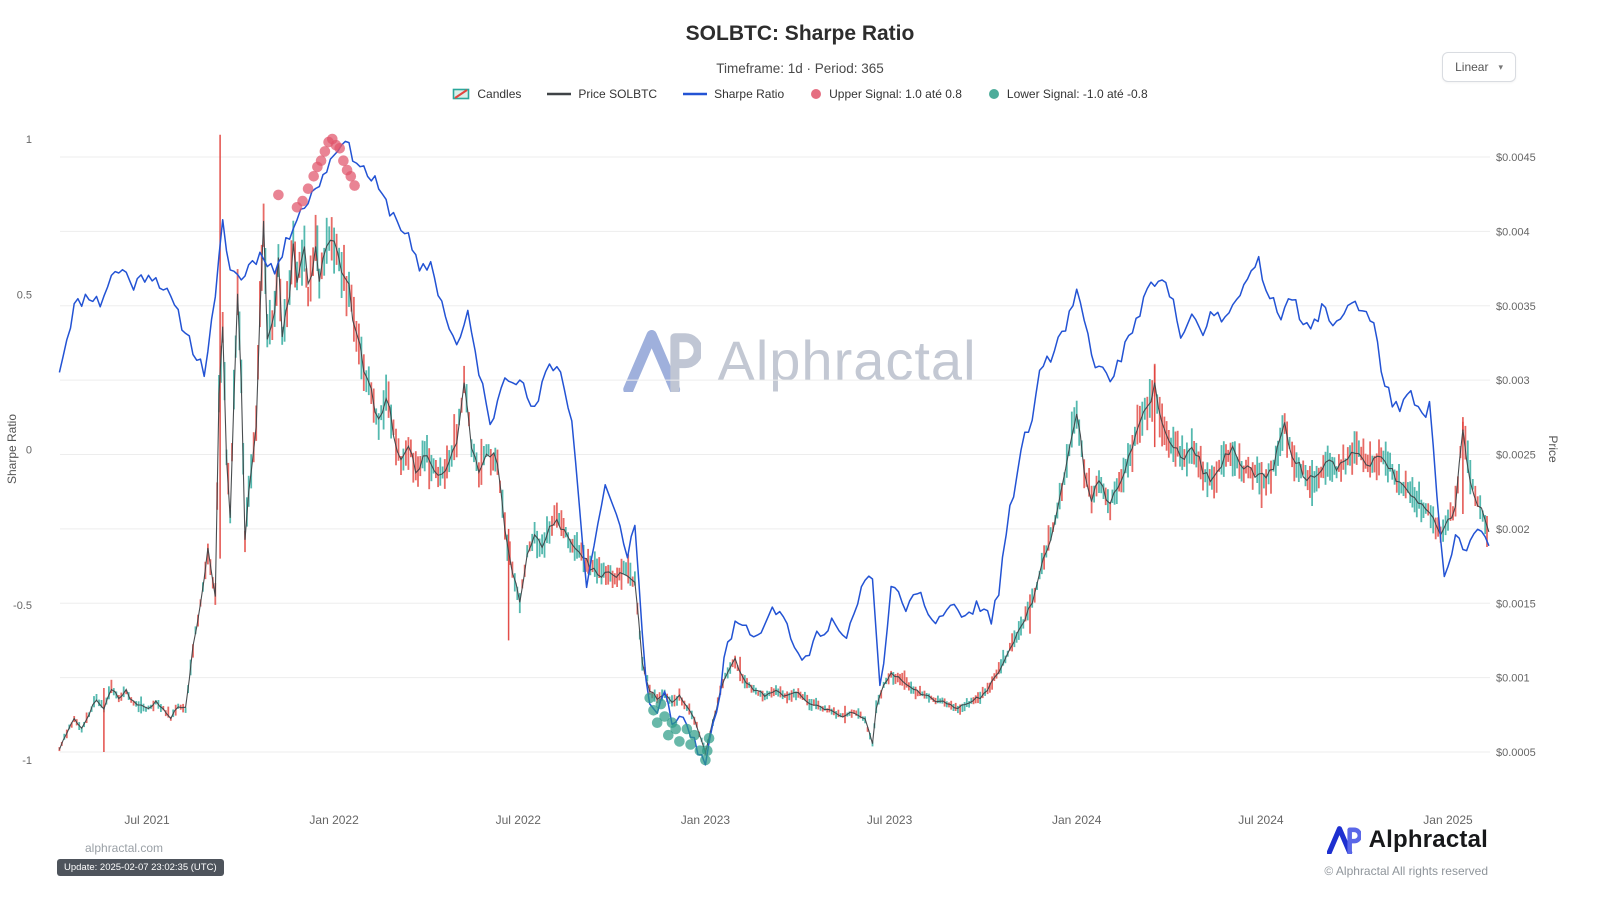  Describe the element at coordinates (890, 820) in the screenshot. I see `svg-text: Jul 2023` at that location.